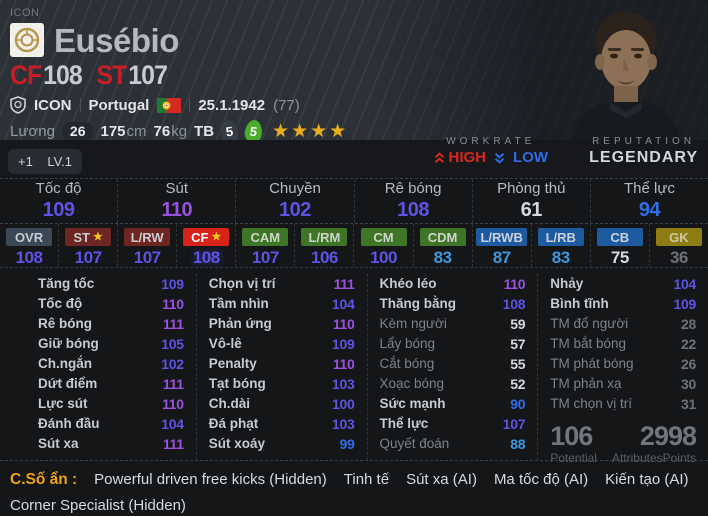 This screenshot has width=708, height=516. Describe the element at coordinates (58, 209) in the screenshot. I see `summary-stat-value: 109` at that location.